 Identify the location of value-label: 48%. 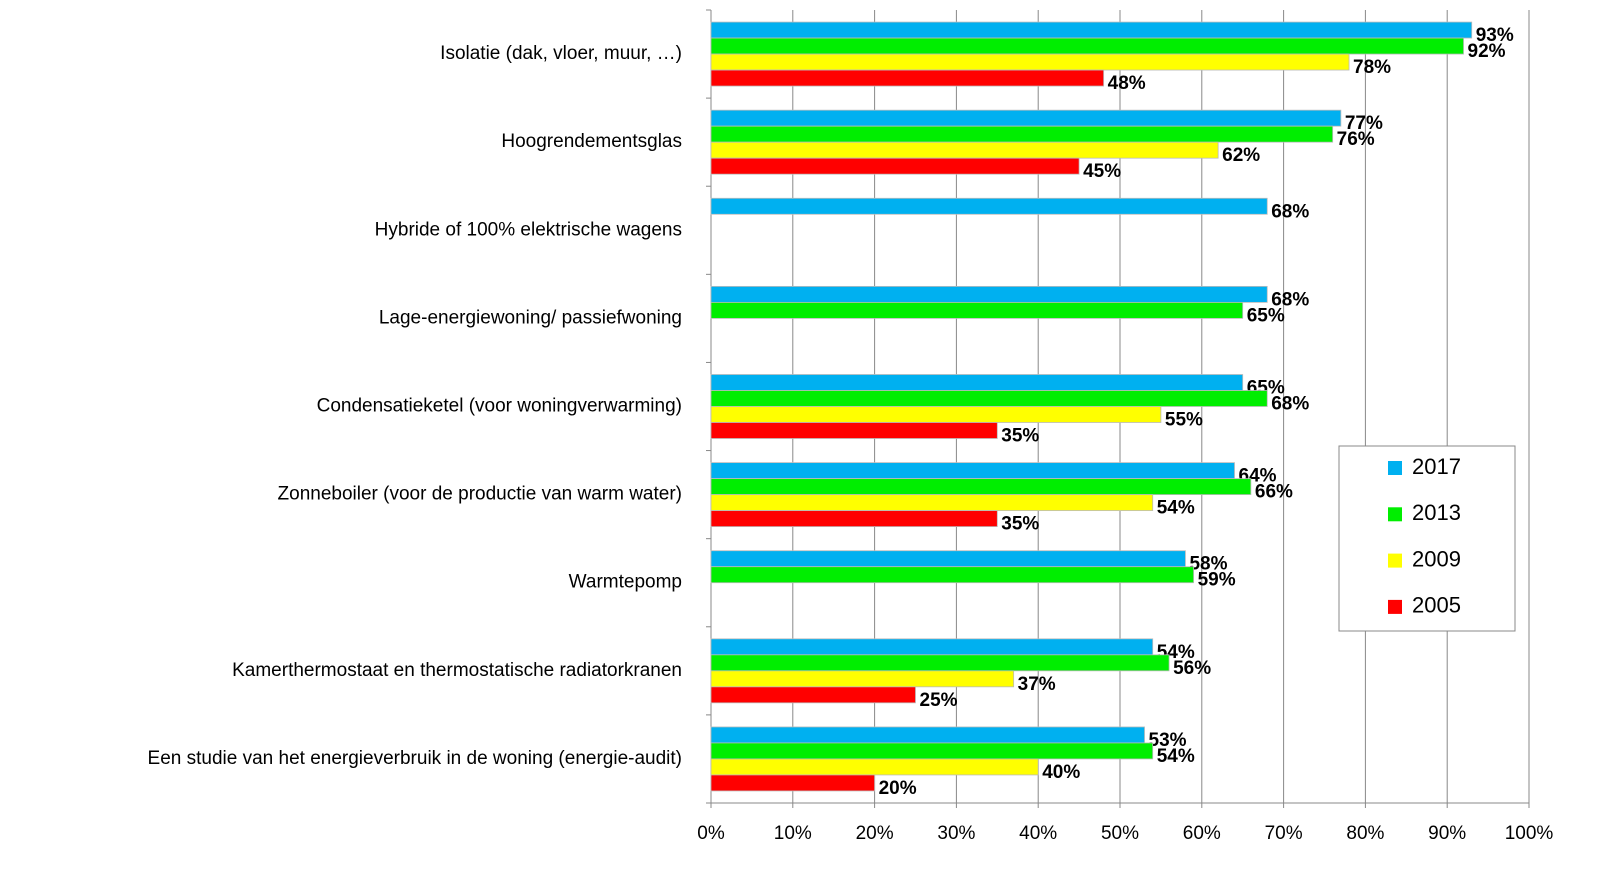
(1127, 83).